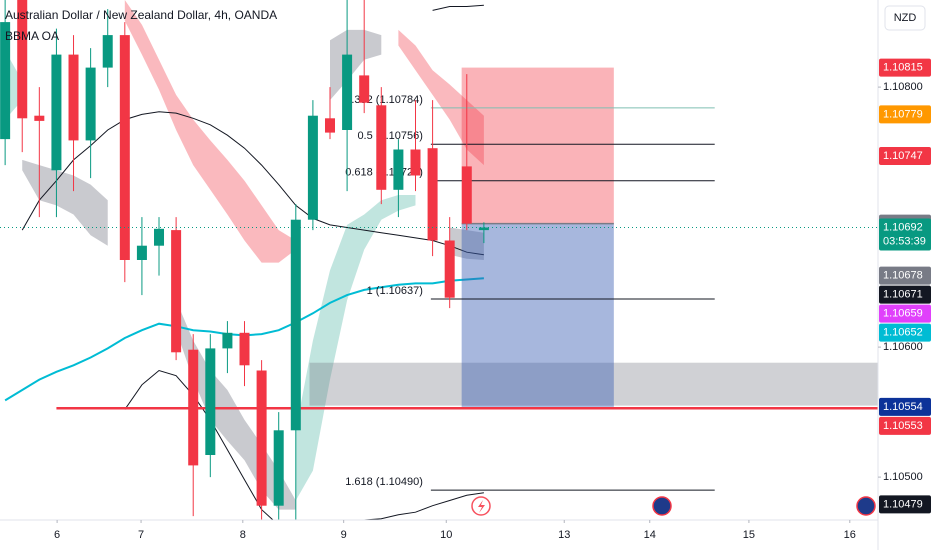 The width and height of the screenshot is (932, 550). Describe the element at coordinates (673, 506) in the screenshot. I see `event-icons` at that location.